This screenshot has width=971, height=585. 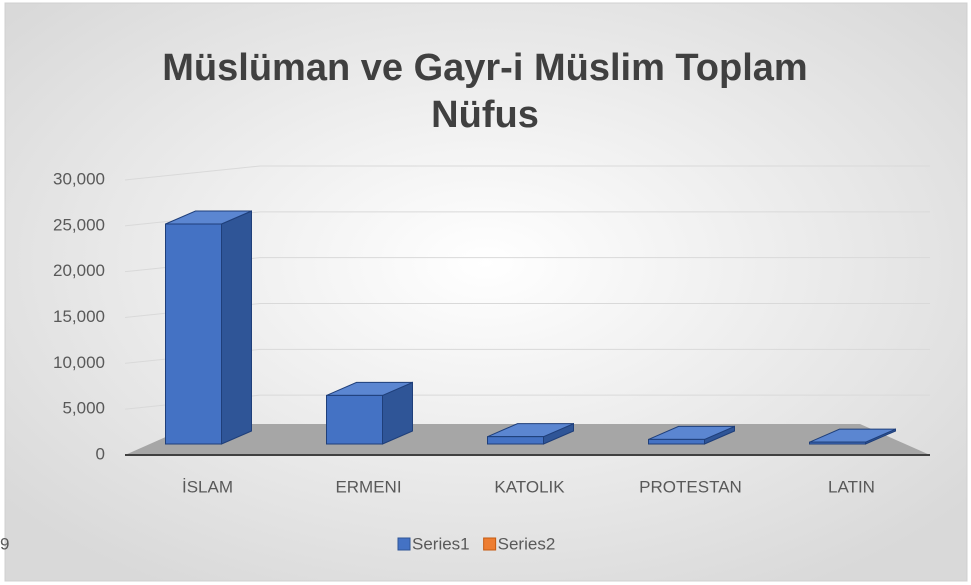 What do you see at coordinates (441, 543) in the screenshot?
I see `legend-label: Series1` at bounding box center [441, 543].